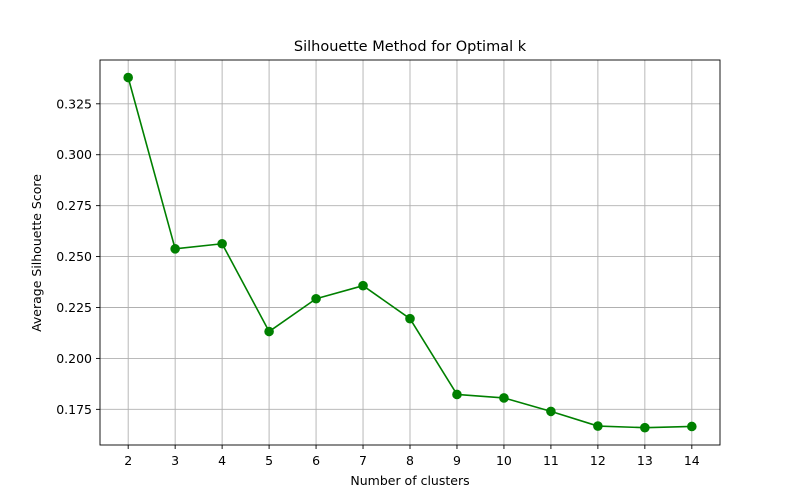 Image resolution: width=800 pixels, height=504 pixels. I want to click on x-tick-label: 3, so click(175, 460).